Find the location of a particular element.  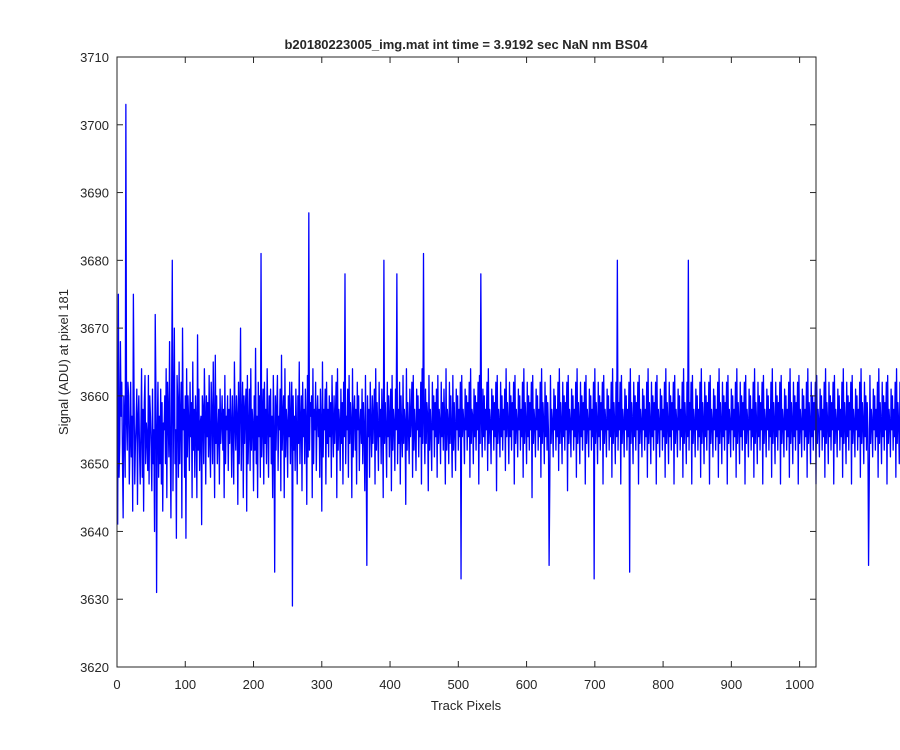

y-tick-label: 3670 is located at coordinates (94, 328).